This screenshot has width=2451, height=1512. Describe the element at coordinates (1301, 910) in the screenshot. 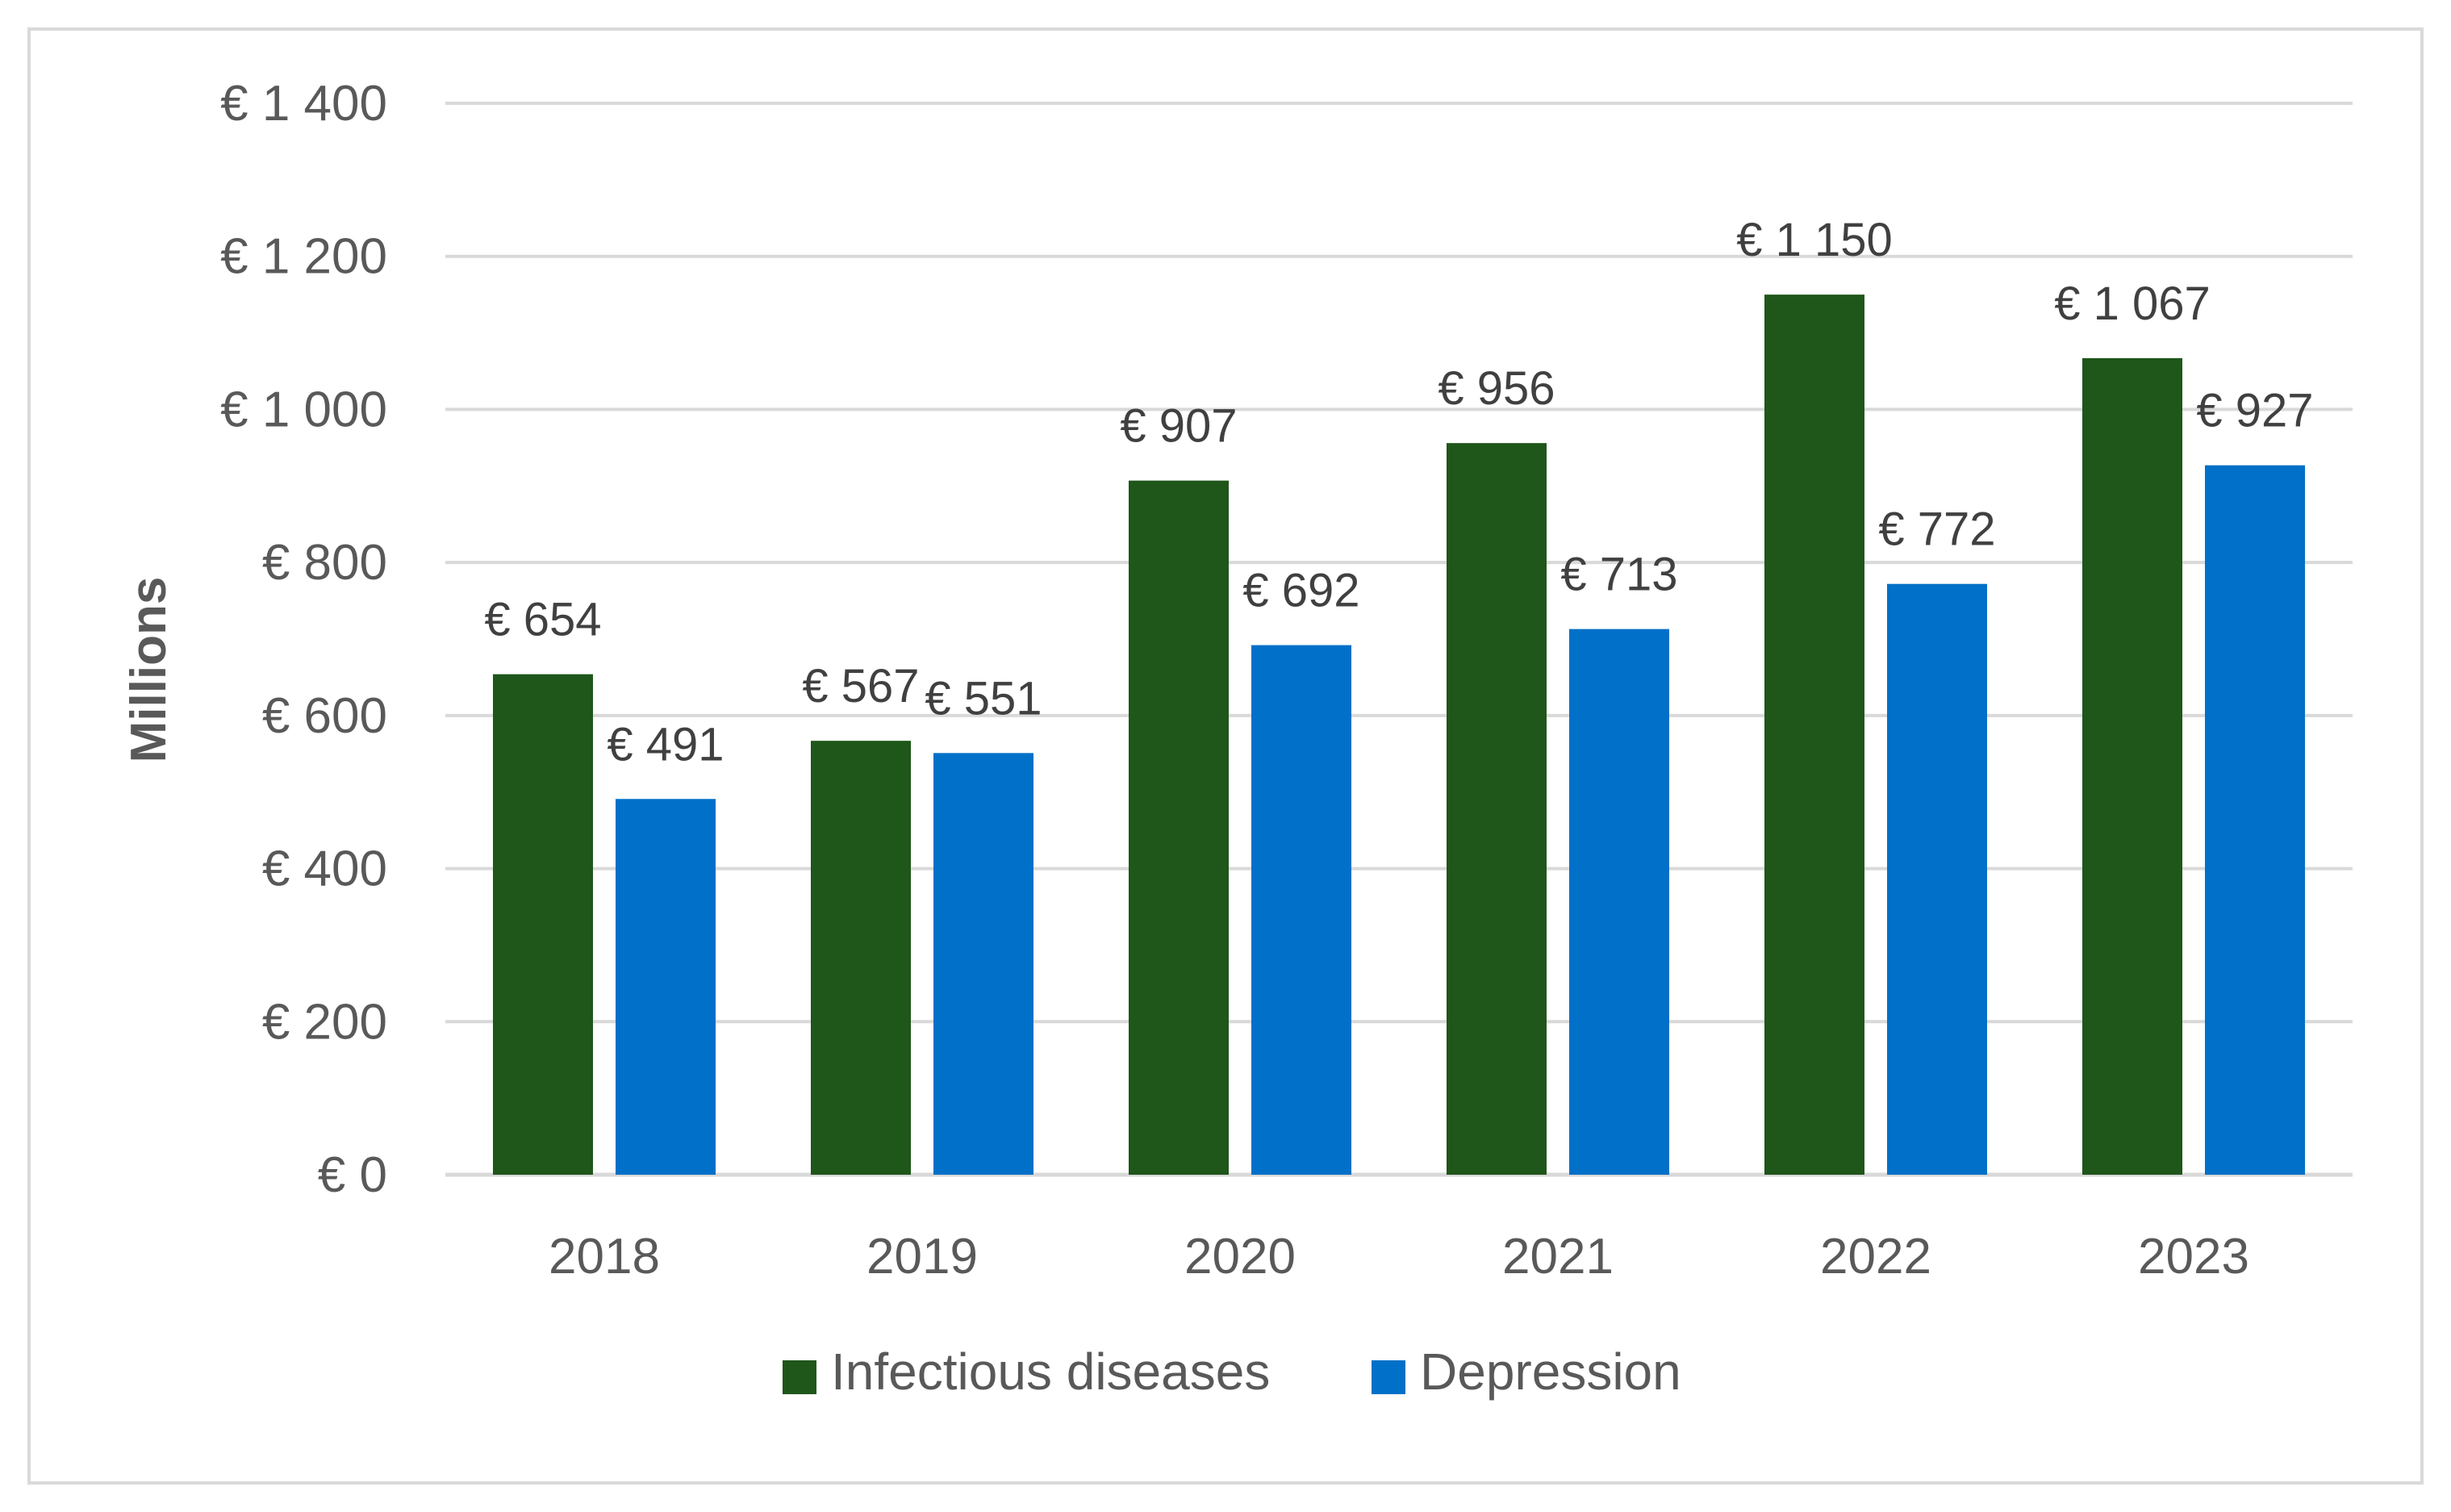

I see `bar-depression-2020` at that location.